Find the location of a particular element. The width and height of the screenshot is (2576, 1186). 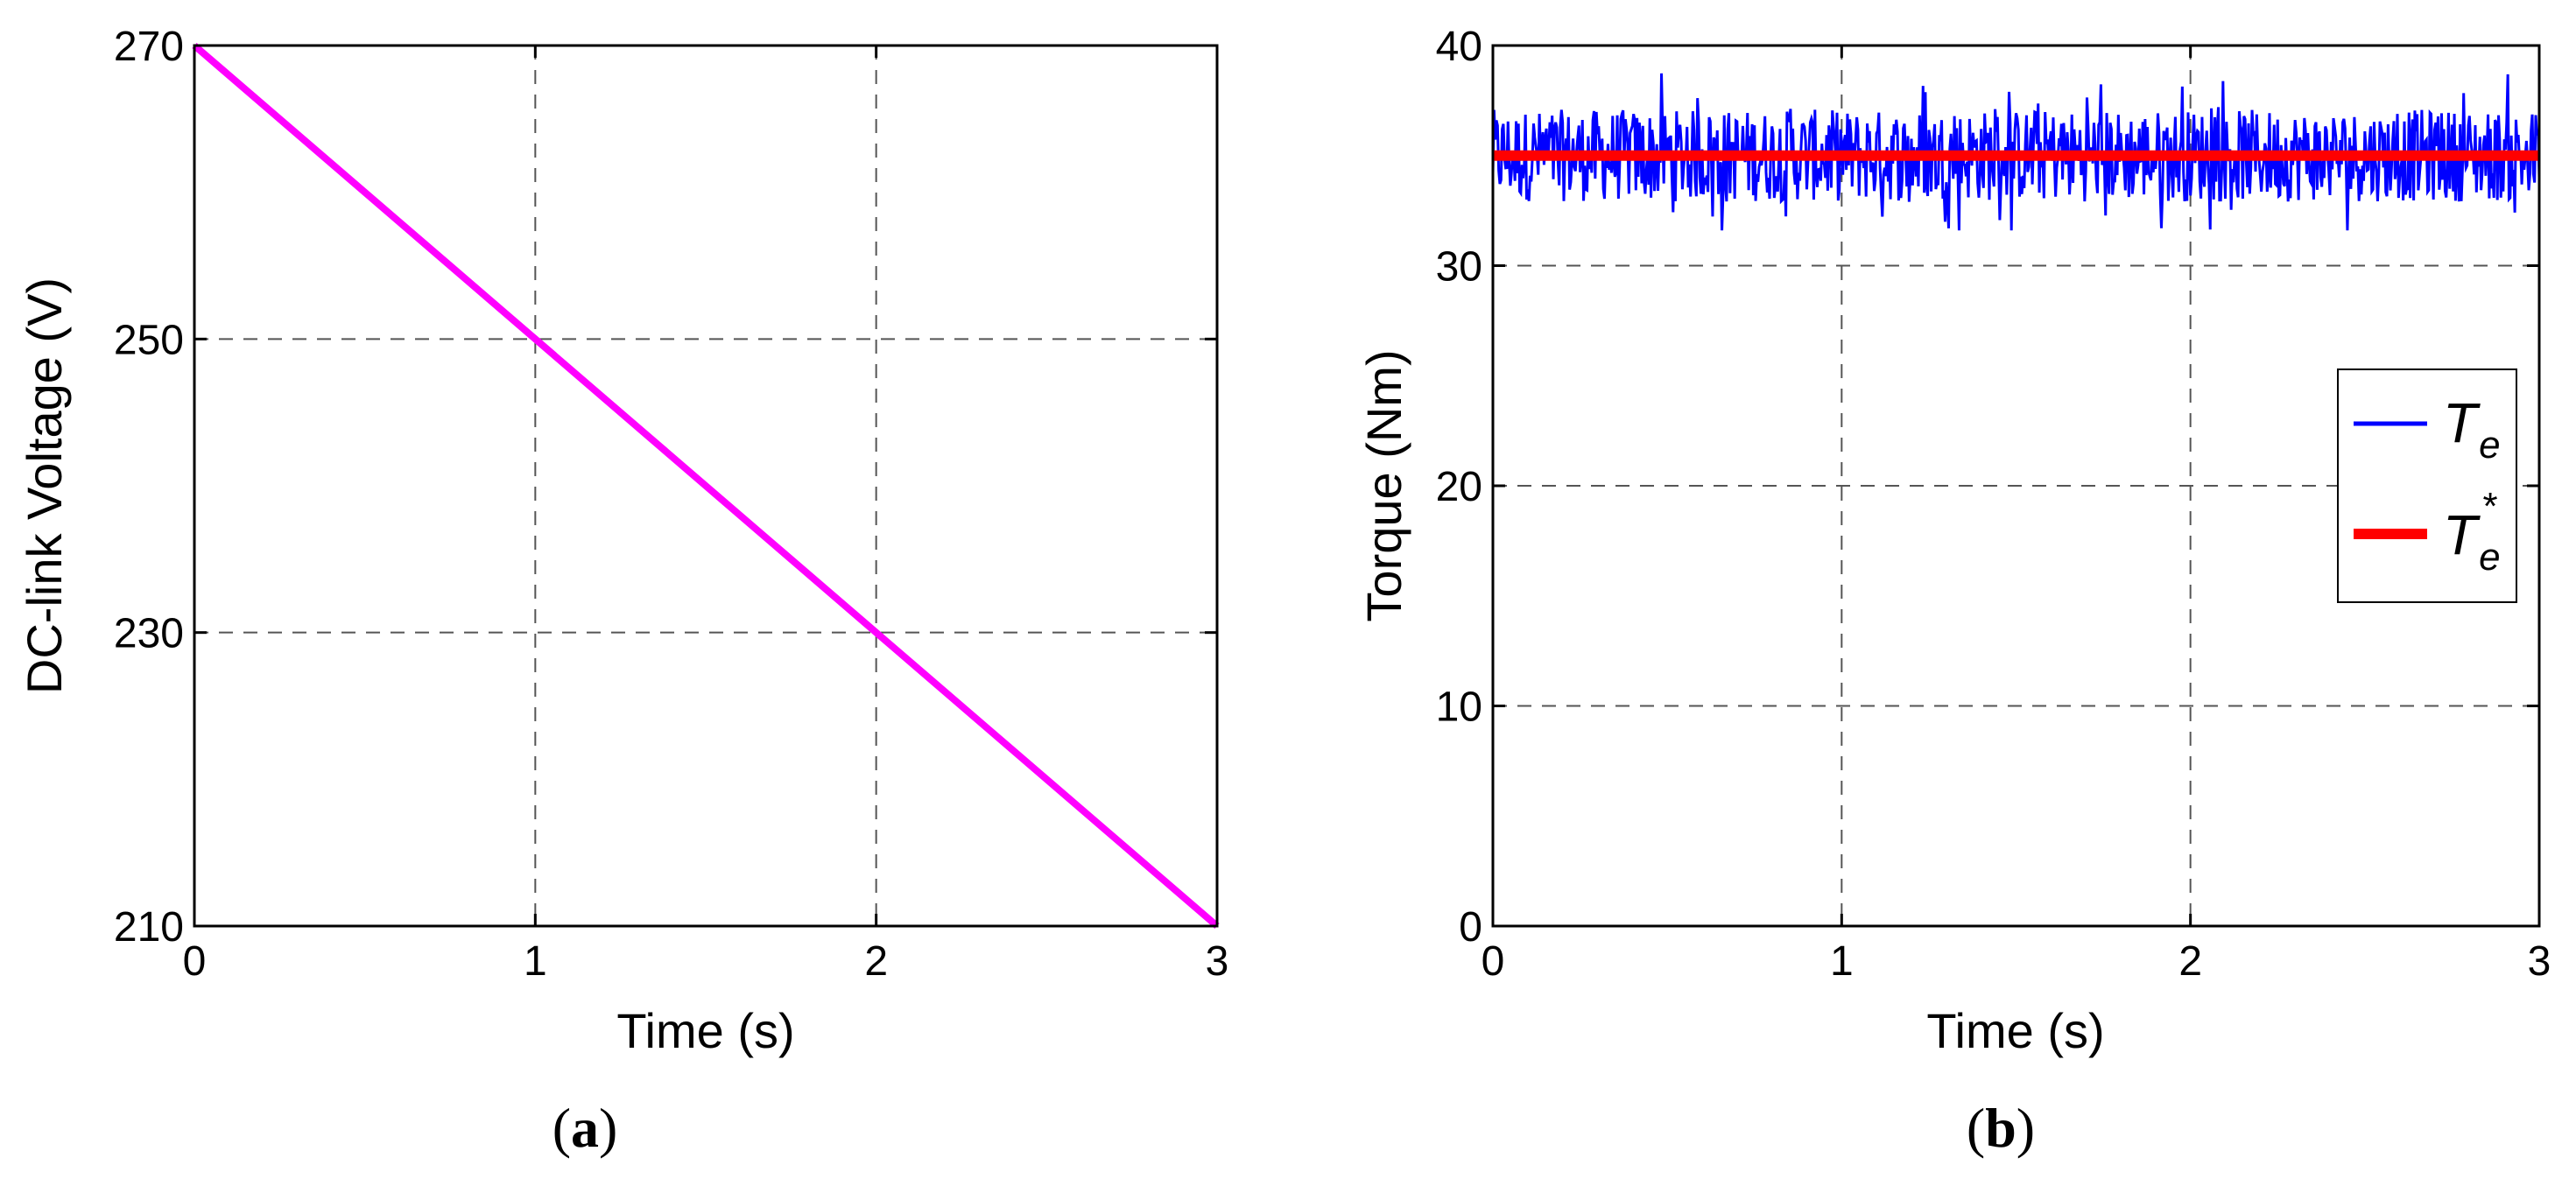

y-tick-label: 0 is located at coordinates (1470, 928).